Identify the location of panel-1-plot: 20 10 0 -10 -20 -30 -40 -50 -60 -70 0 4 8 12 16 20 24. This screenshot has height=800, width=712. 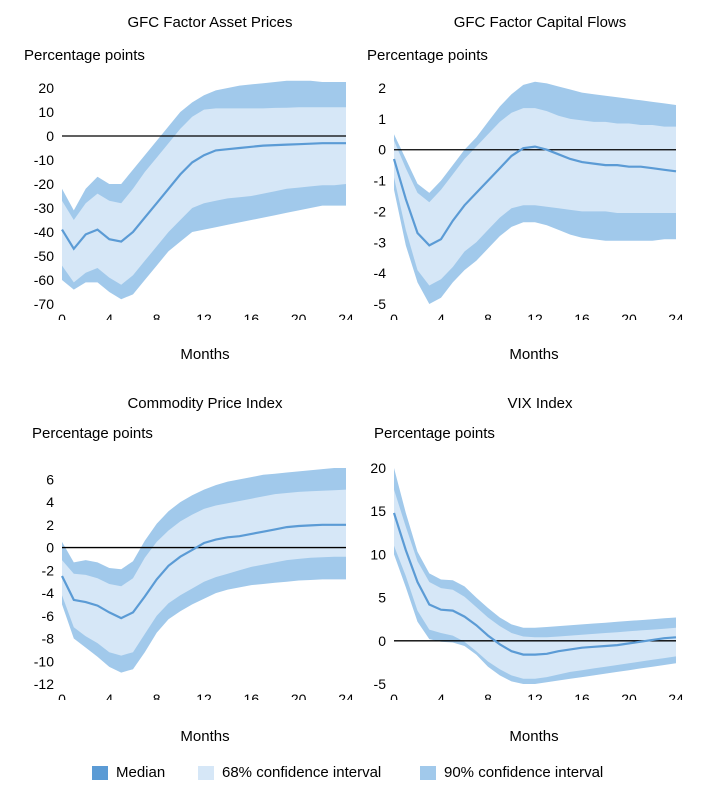
(194, 200).